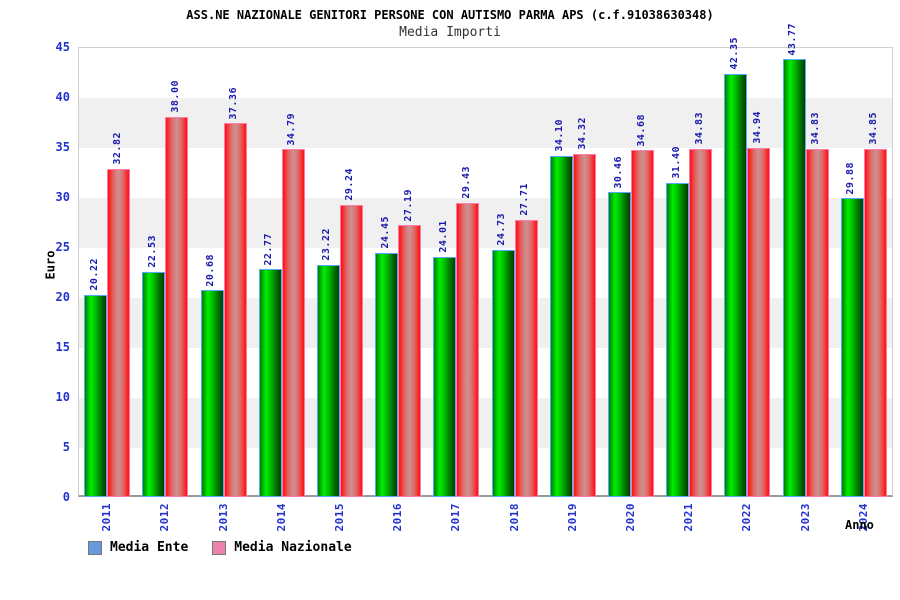  Describe the element at coordinates (583, 133) in the screenshot. I see `bar-value-label: 34.32` at that location.